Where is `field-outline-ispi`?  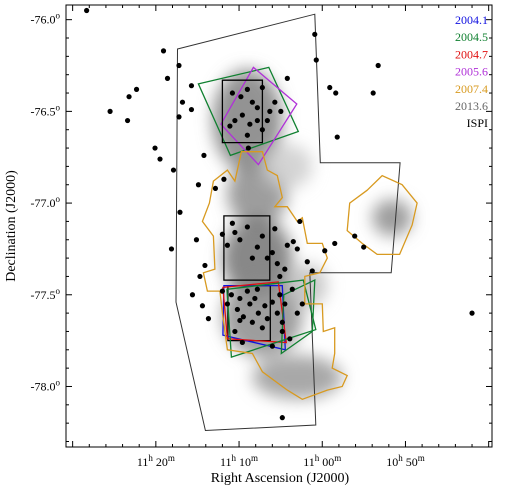 field-outline-ispi is located at coordinates (247, 248).